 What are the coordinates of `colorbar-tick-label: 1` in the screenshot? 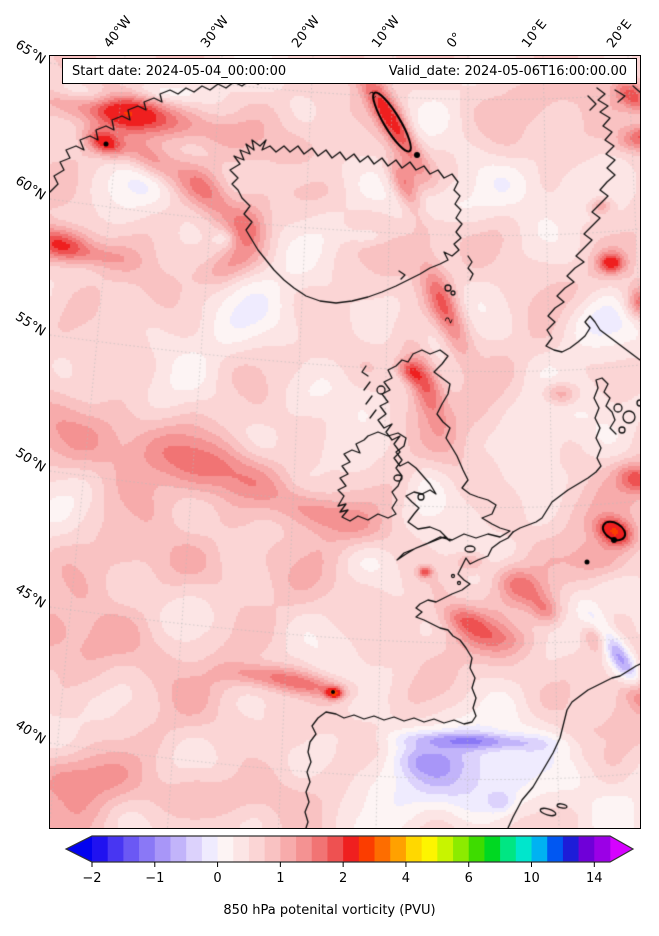 It's located at (280, 878).